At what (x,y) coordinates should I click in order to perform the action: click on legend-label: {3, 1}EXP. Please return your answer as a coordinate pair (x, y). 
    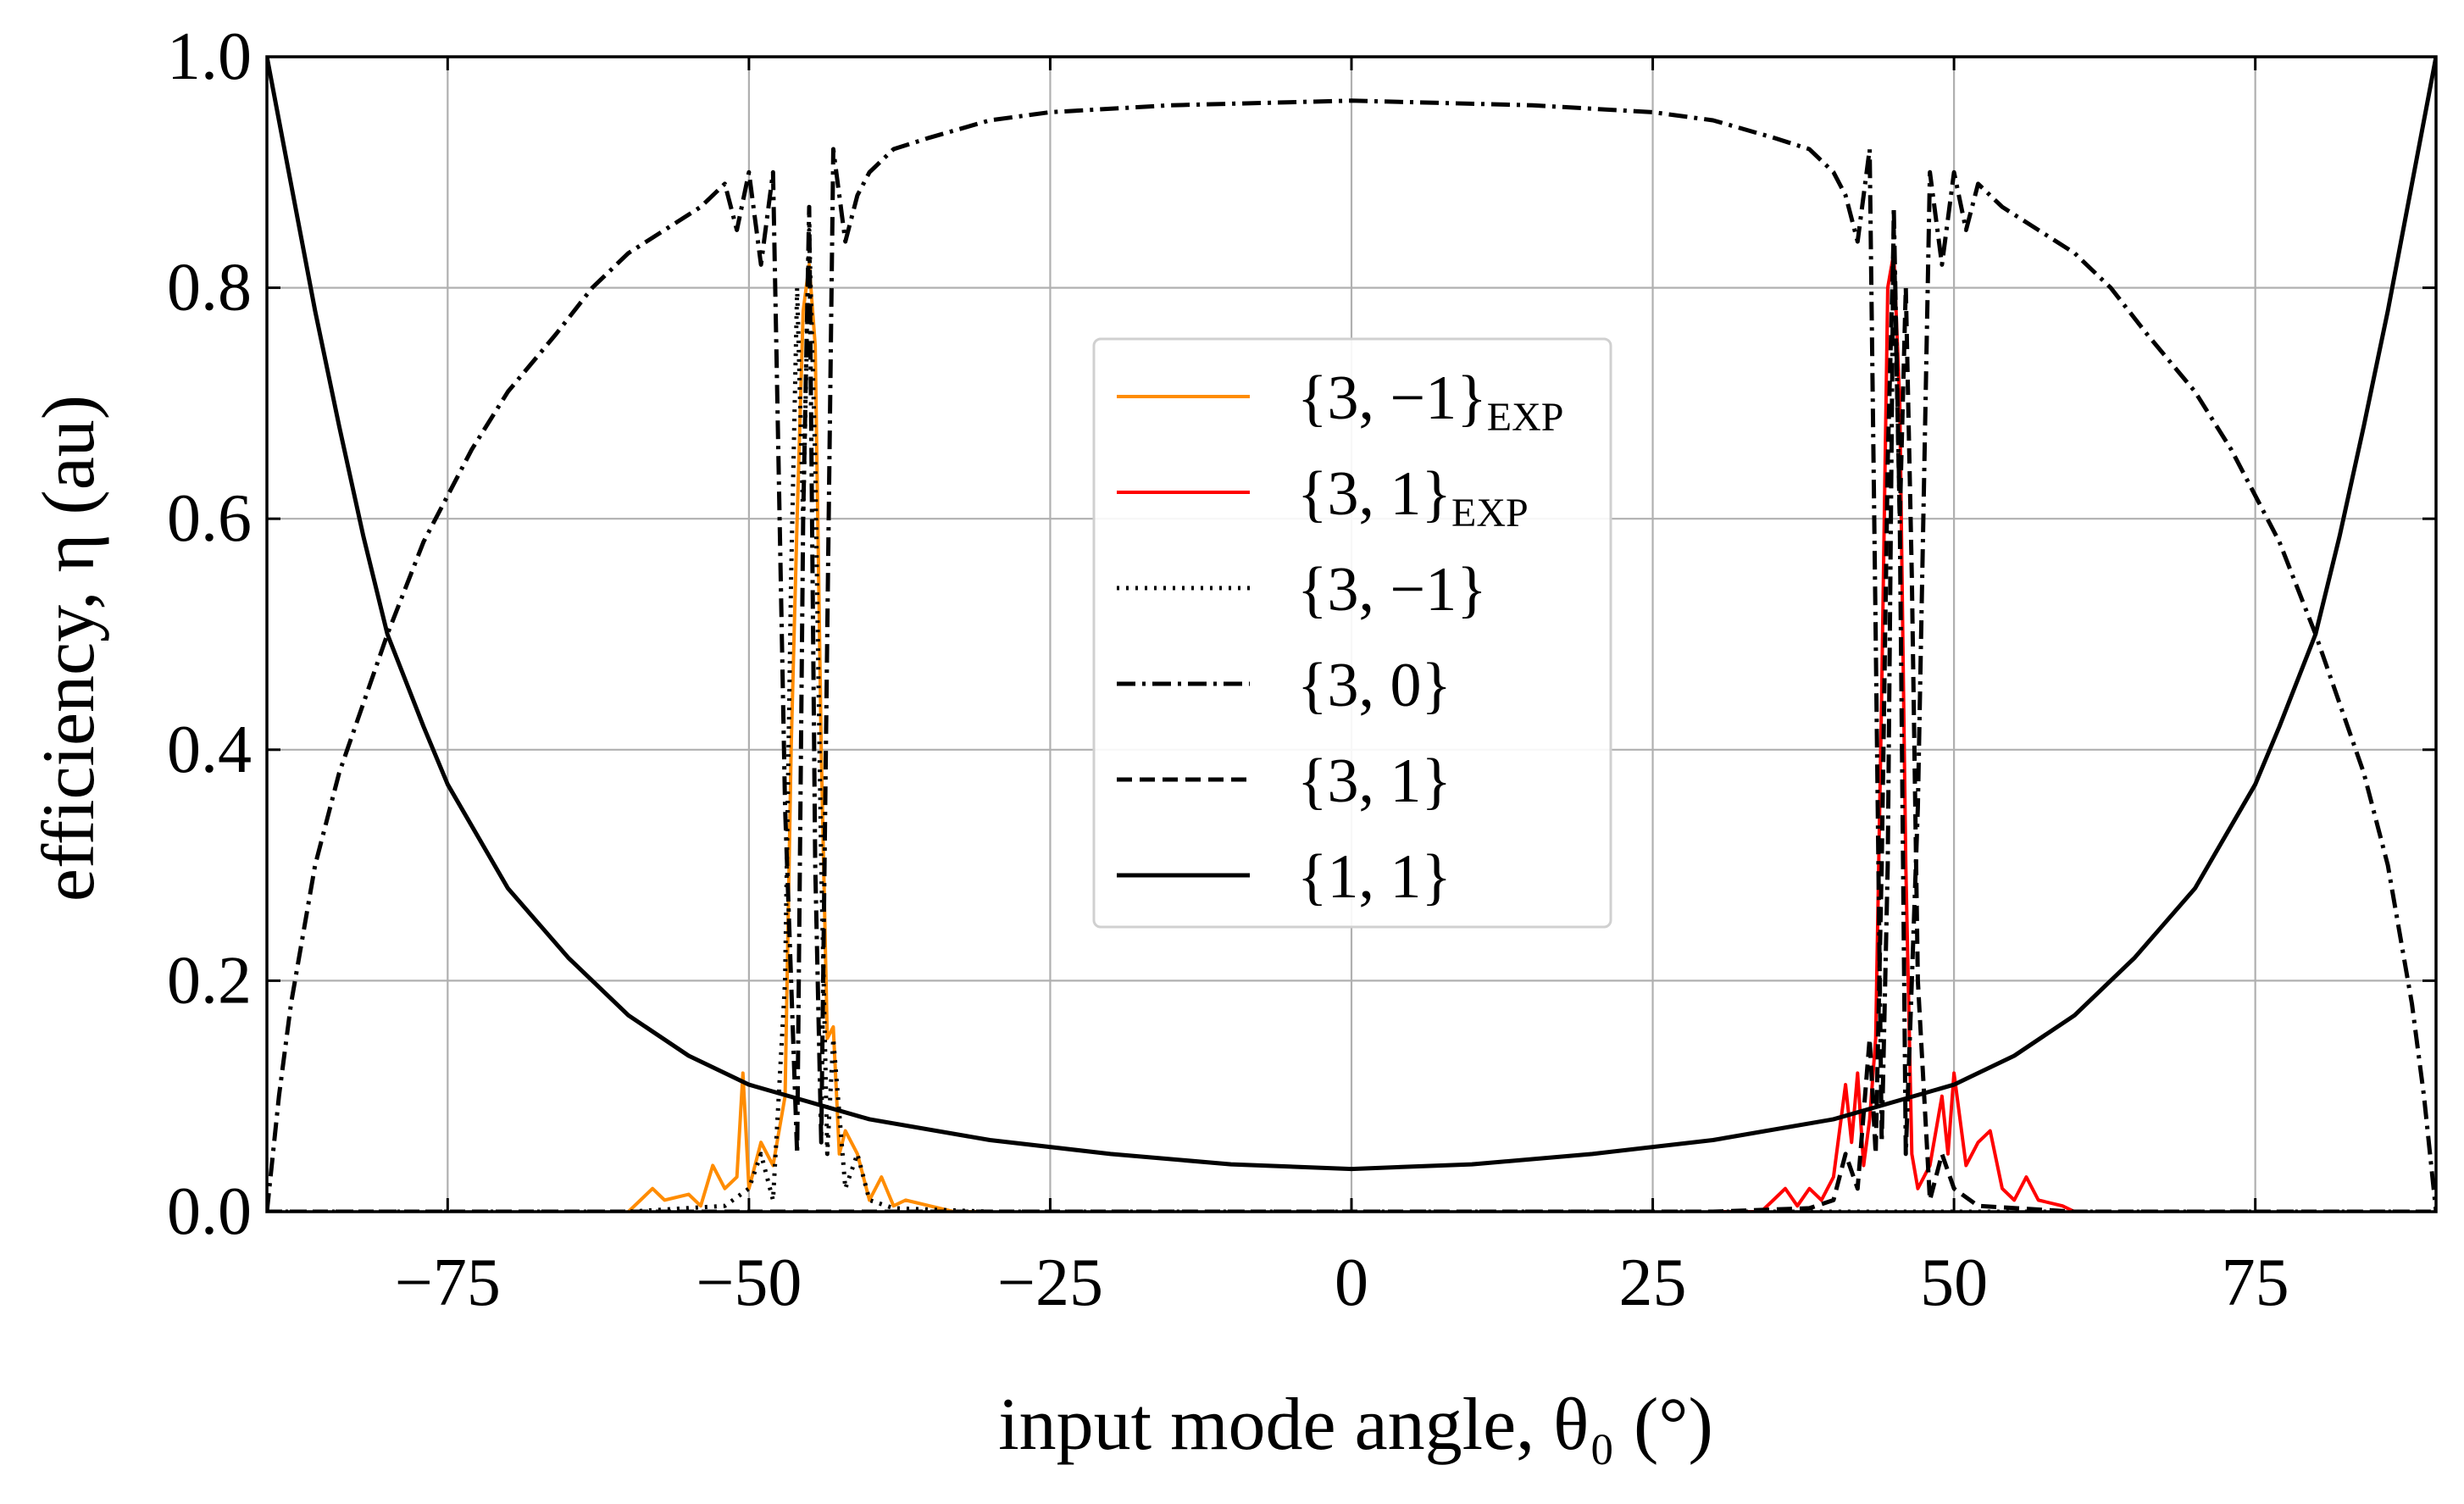
    Looking at the image, I should click on (1413, 498).